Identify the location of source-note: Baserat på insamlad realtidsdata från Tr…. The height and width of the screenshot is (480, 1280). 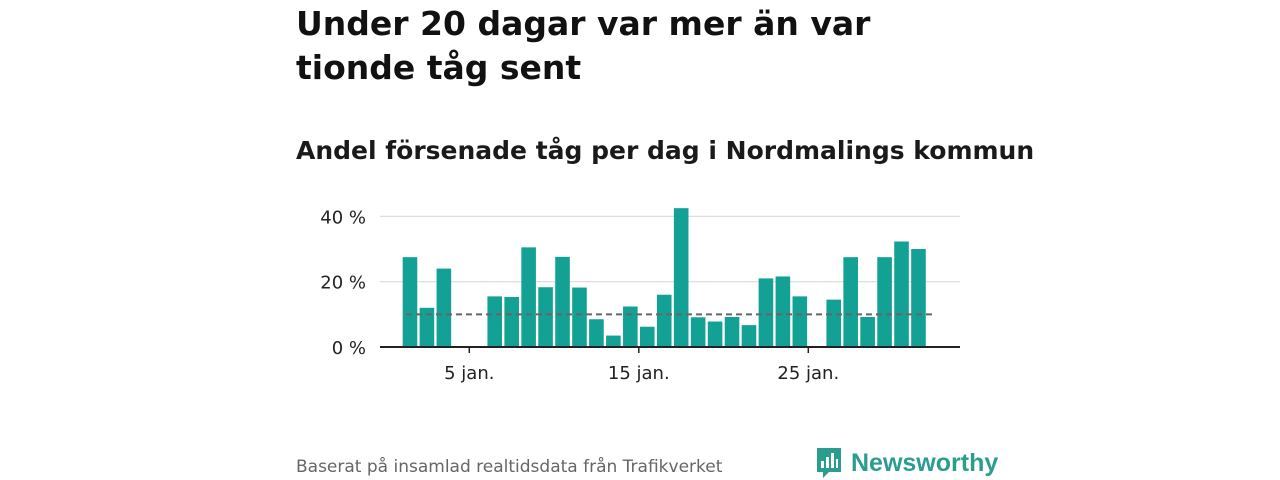
(509, 467).